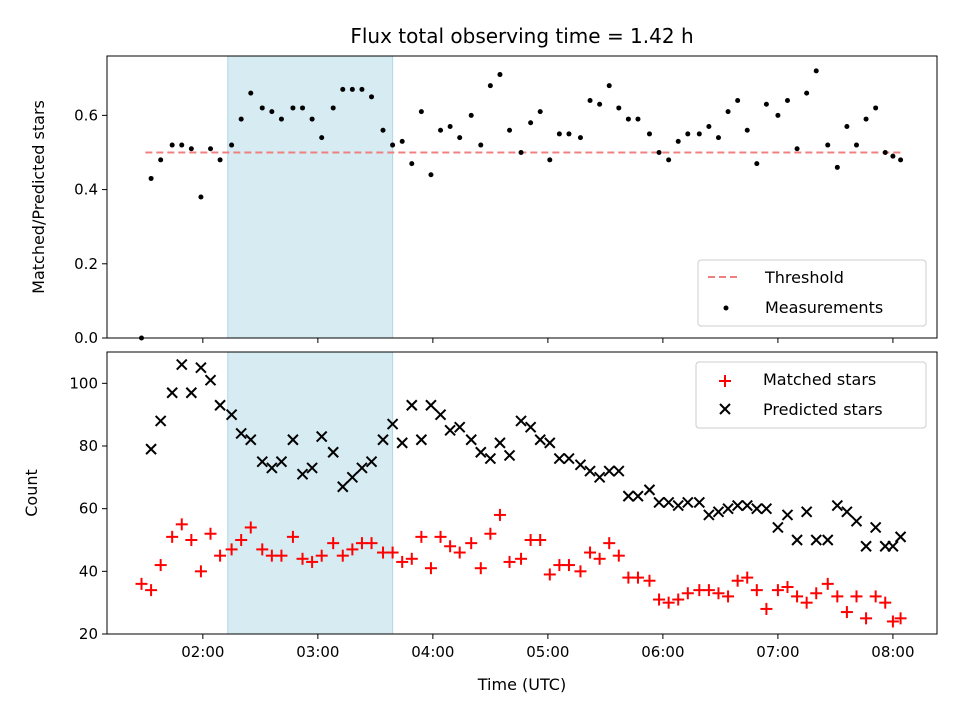  Describe the element at coordinates (892, 652) in the screenshot. I see `x-tick-label: 08:00` at that location.